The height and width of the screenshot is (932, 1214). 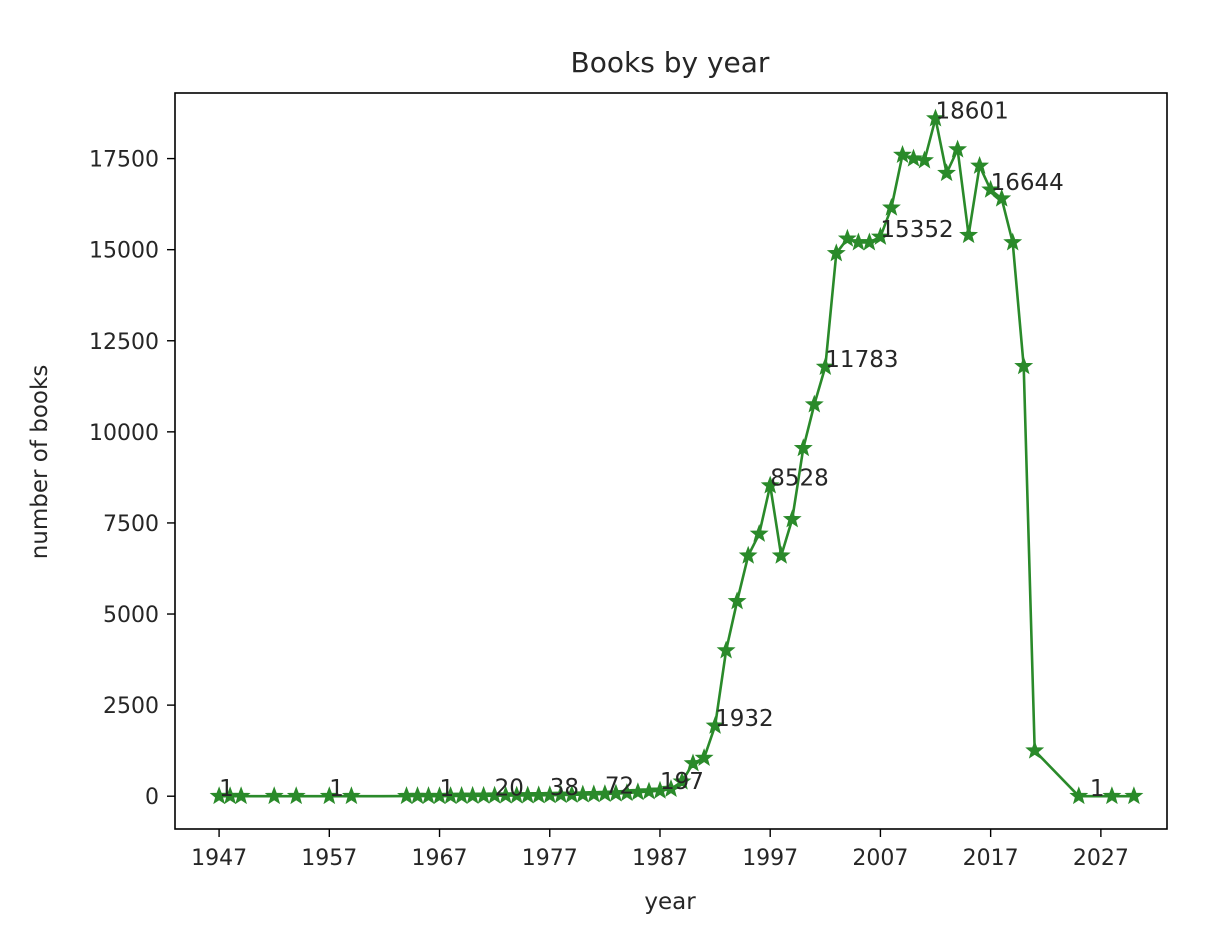 What do you see at coordinates (440, 858) in the screenshot?
I see `x-tick-label: 1967` at bounding box center [440, 858].